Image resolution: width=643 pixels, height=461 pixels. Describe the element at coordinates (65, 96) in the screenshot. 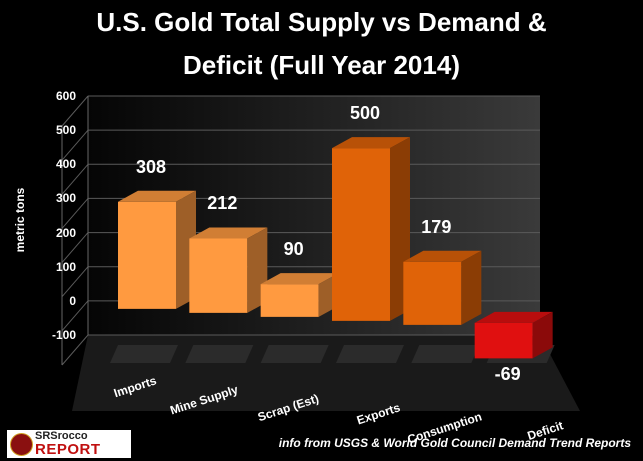

I see `y-tick-label: 600` at that location.